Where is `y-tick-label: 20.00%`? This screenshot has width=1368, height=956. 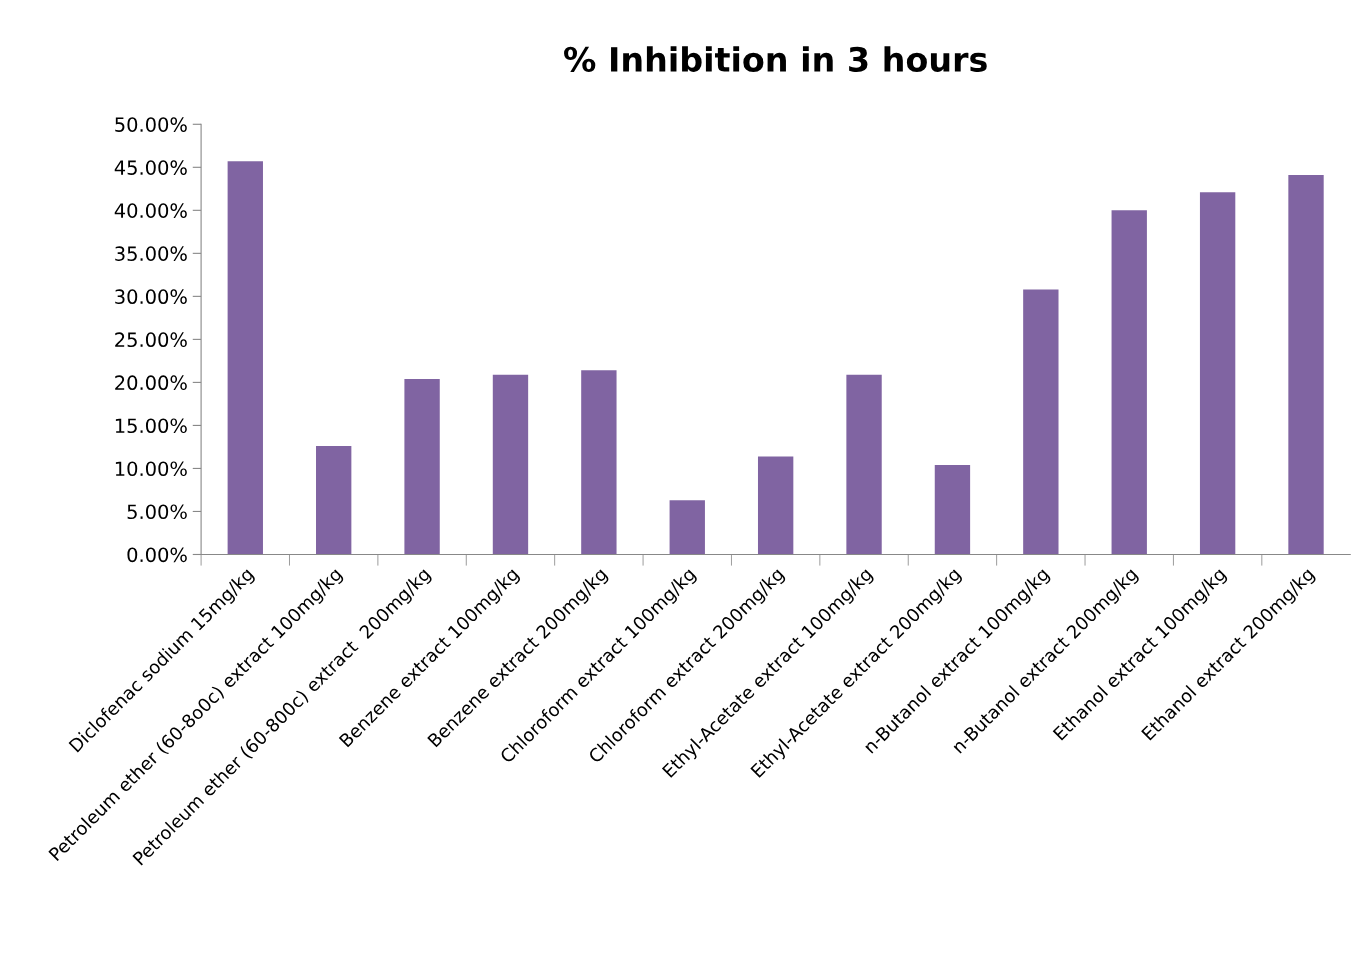 y-tick-label: 20.00% is located at coordinates (151, 383).